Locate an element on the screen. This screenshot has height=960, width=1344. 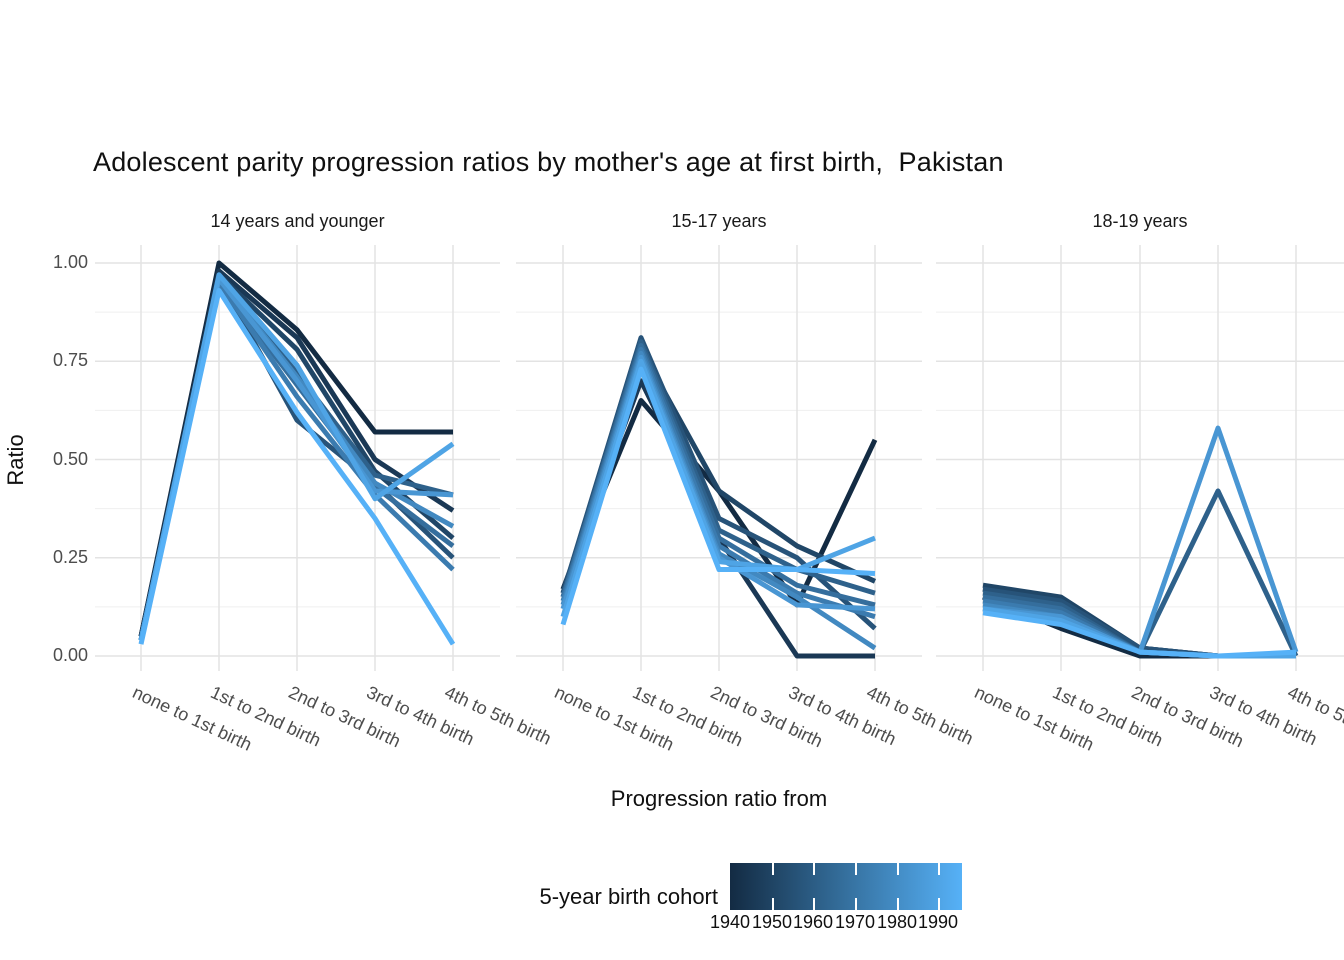
series-line-1985 is located at coordinates (296, 456).